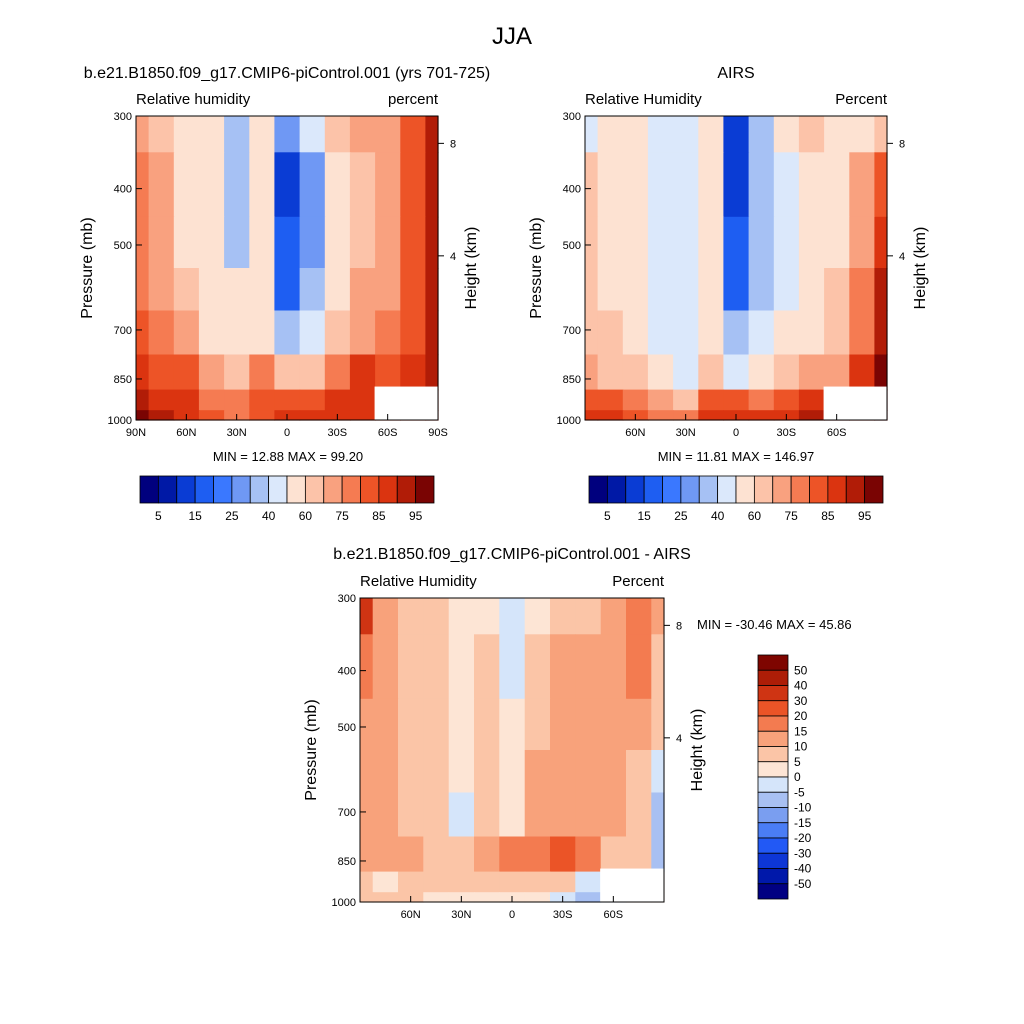  What do you see at coordinates (803, 884) in the screenshot?
I see `colorbar-label: -50` at bounding box center [803, 884].